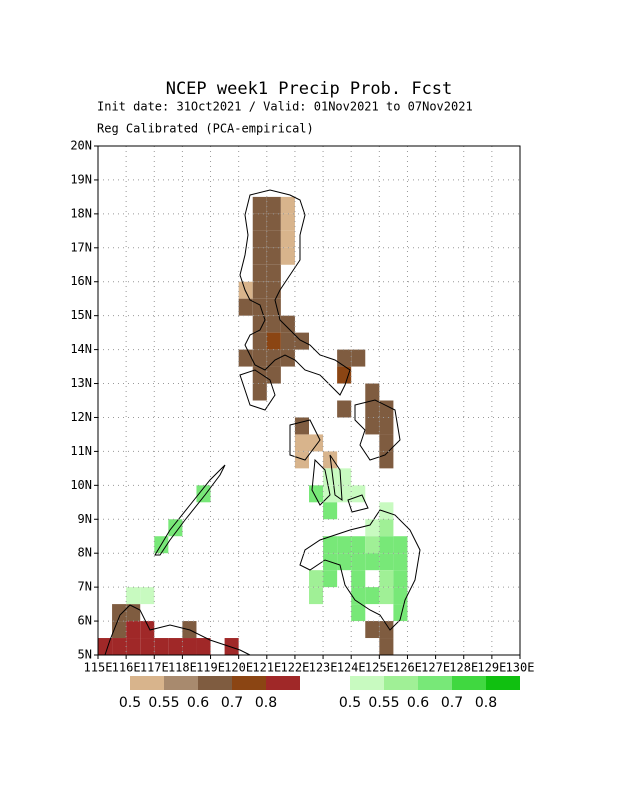 The height and width of the screenshot is (804, 618). Describe the element at coordinates (81, 451) in the screenshot. I see `y-tick-label: 11N` at that location.